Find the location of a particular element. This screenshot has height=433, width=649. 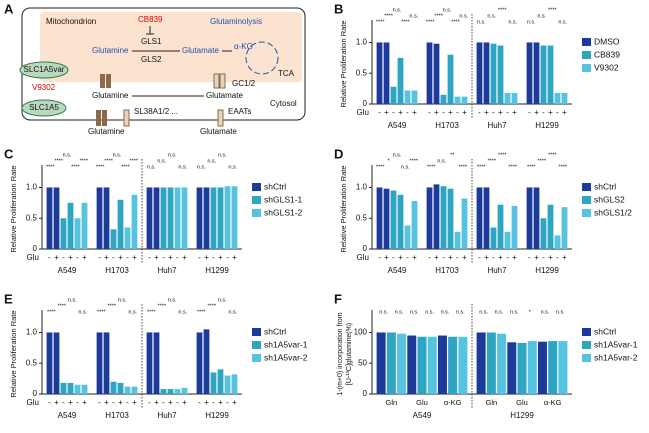

category-label: Glu is located at coordinates (422, 402).